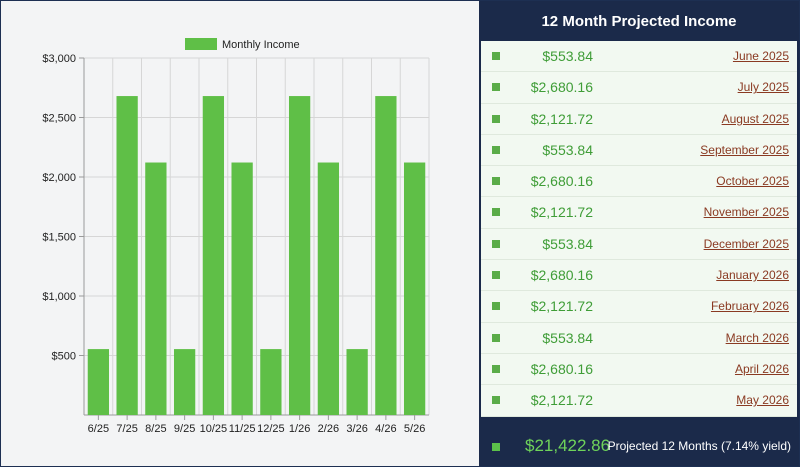 The height and width of the screenshot is (467, 800). What do you see at coordinates (746, 243) in the screenshot?
I see `row-month-link: December 2025` at bounding box center [746, 243].